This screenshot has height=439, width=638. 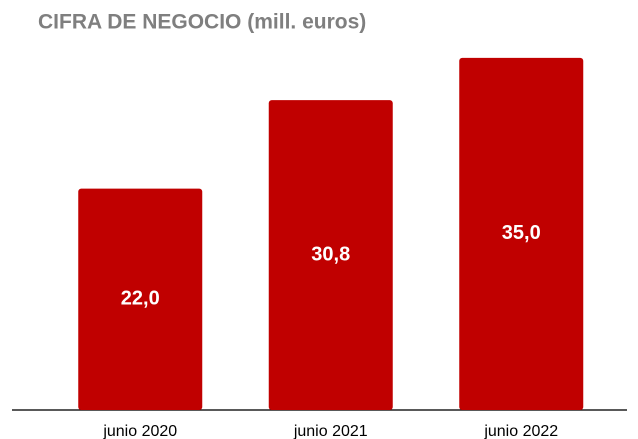 I want to click on value-label: 22,0, so click(x=140, y=299).